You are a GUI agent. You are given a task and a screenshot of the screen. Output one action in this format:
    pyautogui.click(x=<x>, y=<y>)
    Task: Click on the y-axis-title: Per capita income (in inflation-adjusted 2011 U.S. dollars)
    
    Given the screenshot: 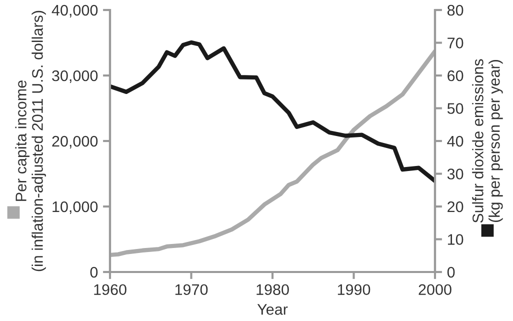 What is the action you would take?
    pyautogui.click(x=30, y=141)
    